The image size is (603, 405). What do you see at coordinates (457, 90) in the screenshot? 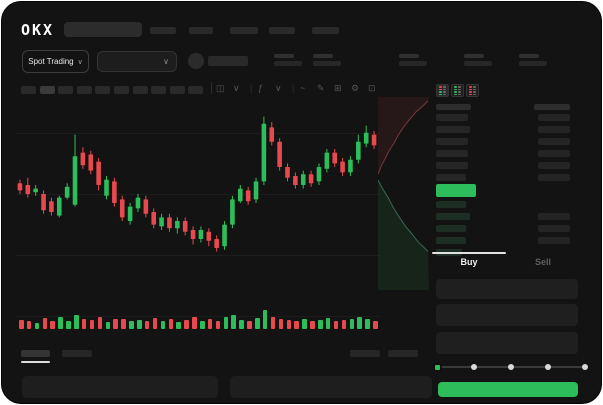
I see `book-bids-icon` at bounding box center [457, 90].